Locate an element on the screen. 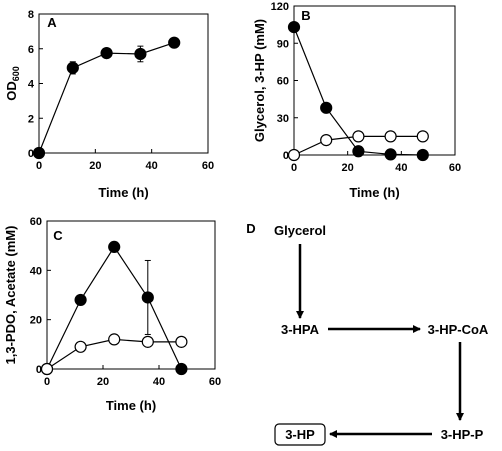  panel-label: A is located at coordinates (52, 22).